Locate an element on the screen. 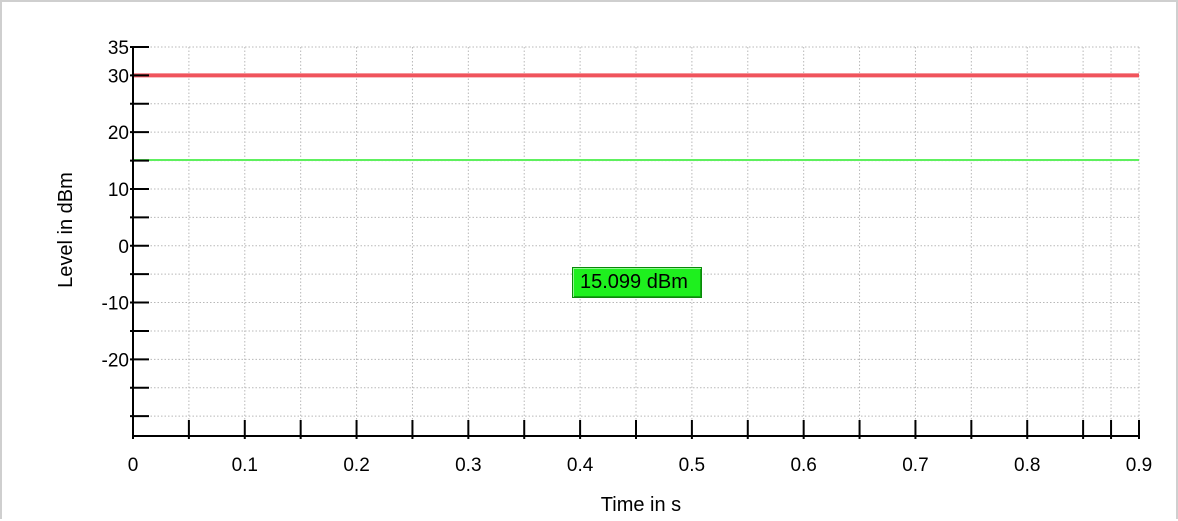 This screenshot has width=1178, height=521. y-tick-label: 20 is located at coordinates (118, 133).